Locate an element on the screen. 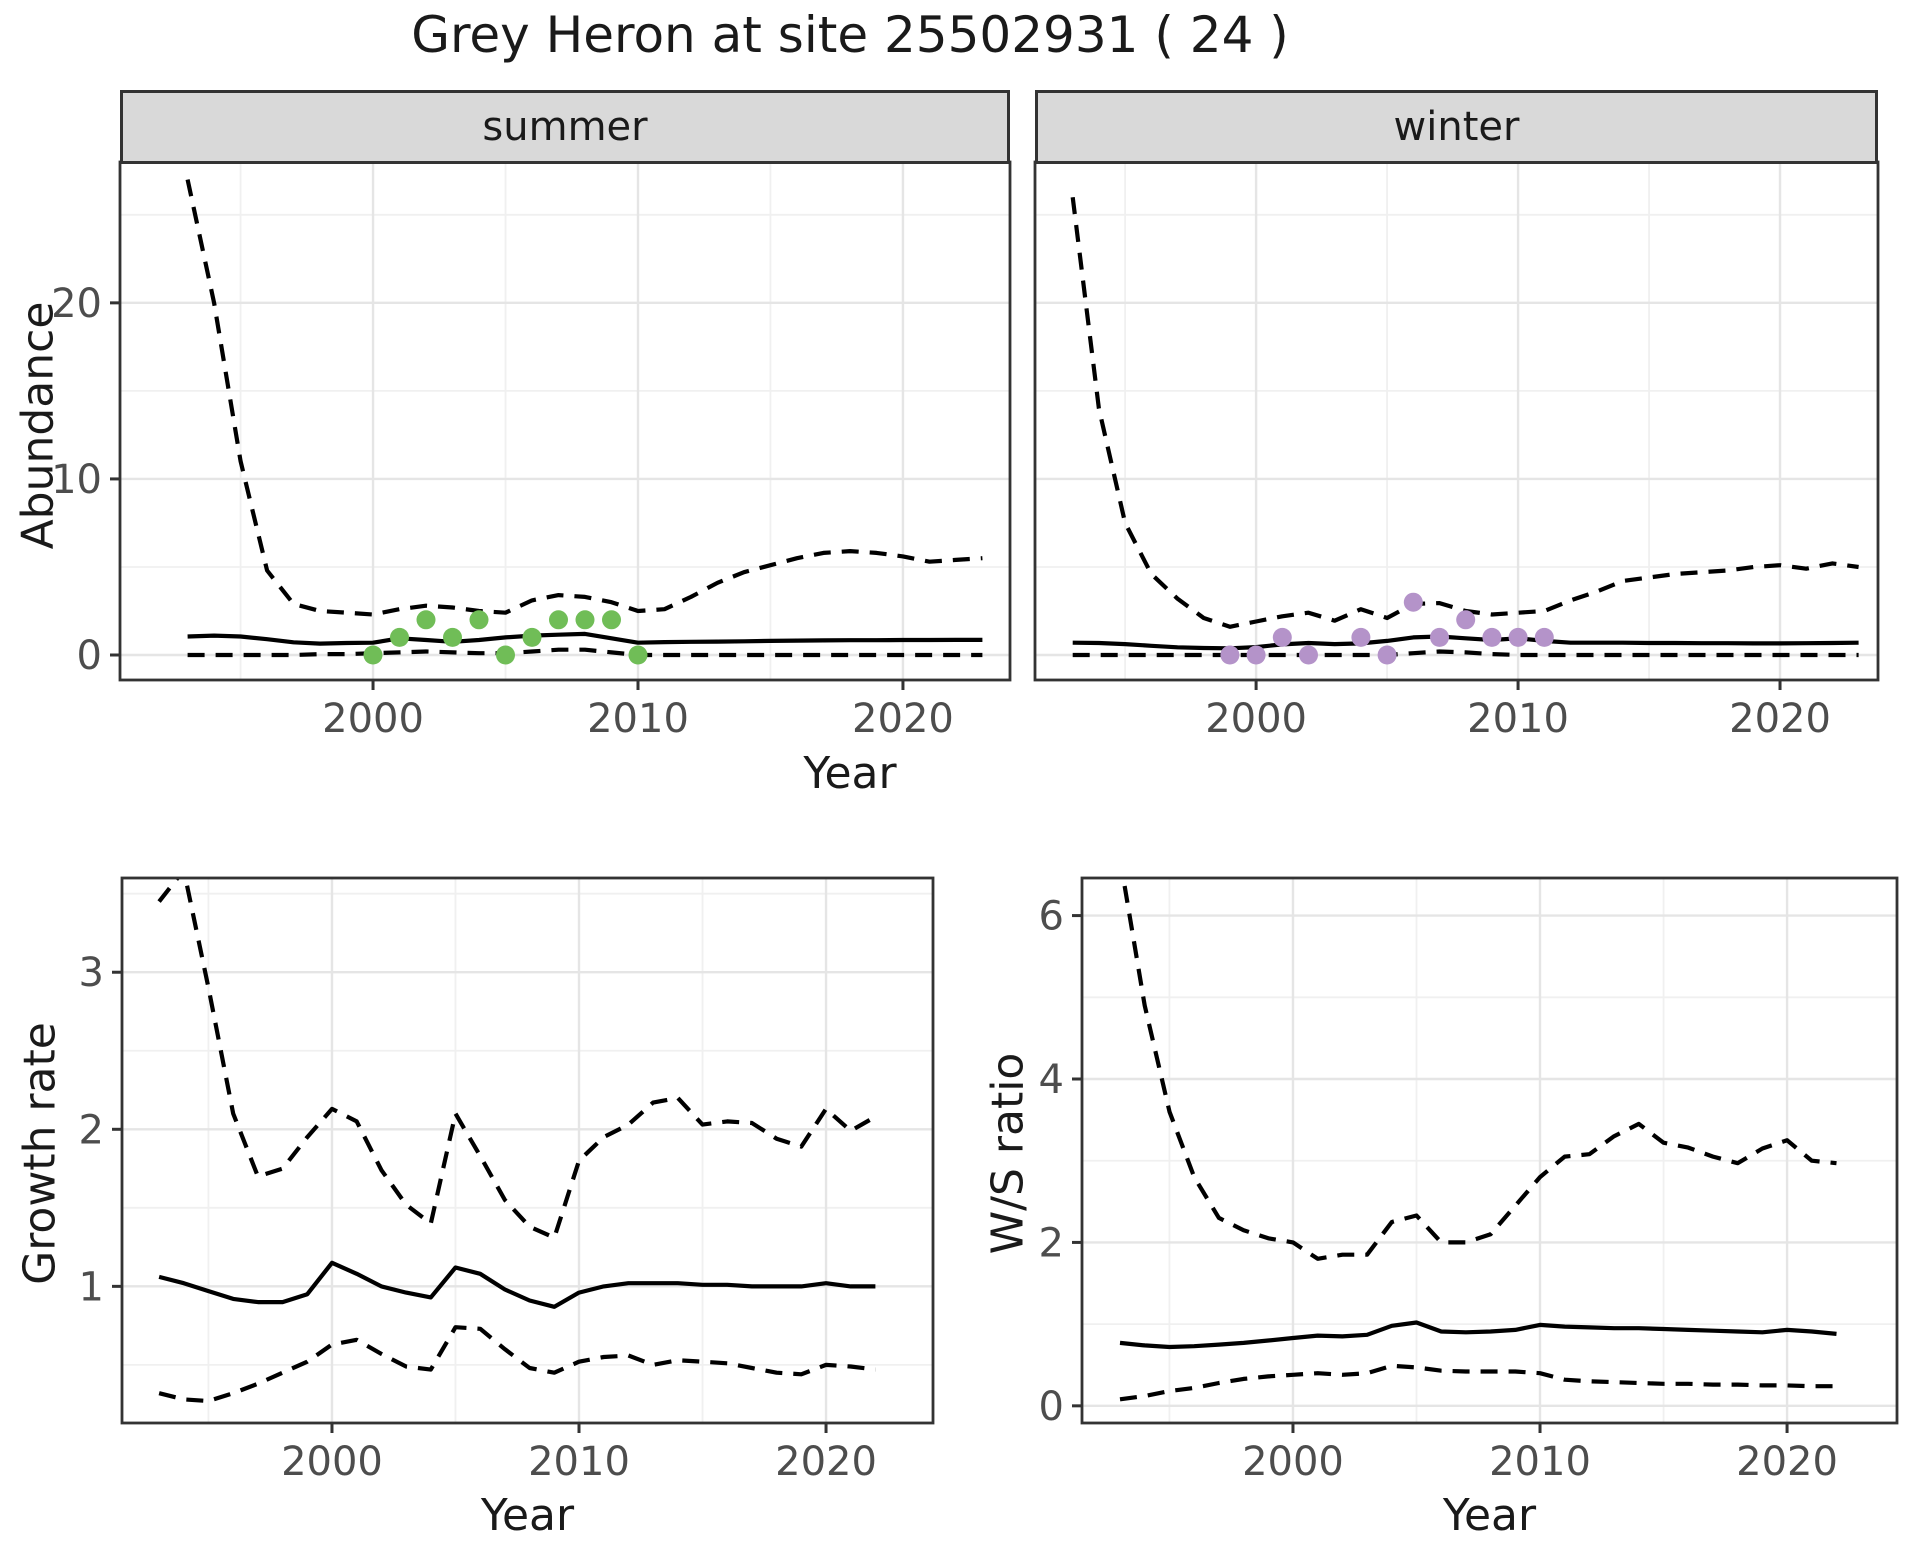 The image size is (1920, 1560). y-tick-label: 3 is located at coordinates (91, 973).